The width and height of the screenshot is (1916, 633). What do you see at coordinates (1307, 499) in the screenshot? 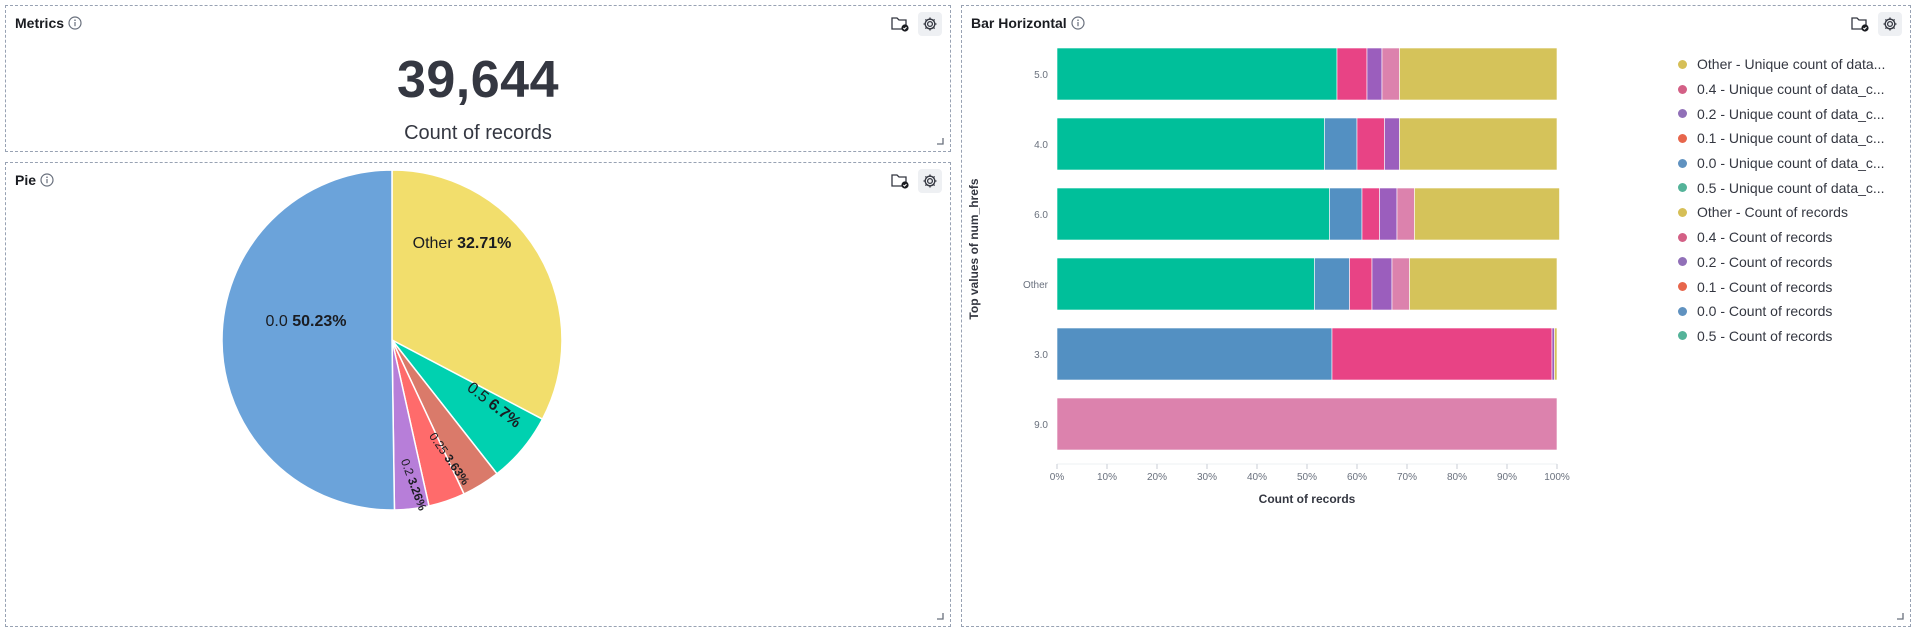
I see `x-axis-title: Count of records` at bounding box center [1307, 499].